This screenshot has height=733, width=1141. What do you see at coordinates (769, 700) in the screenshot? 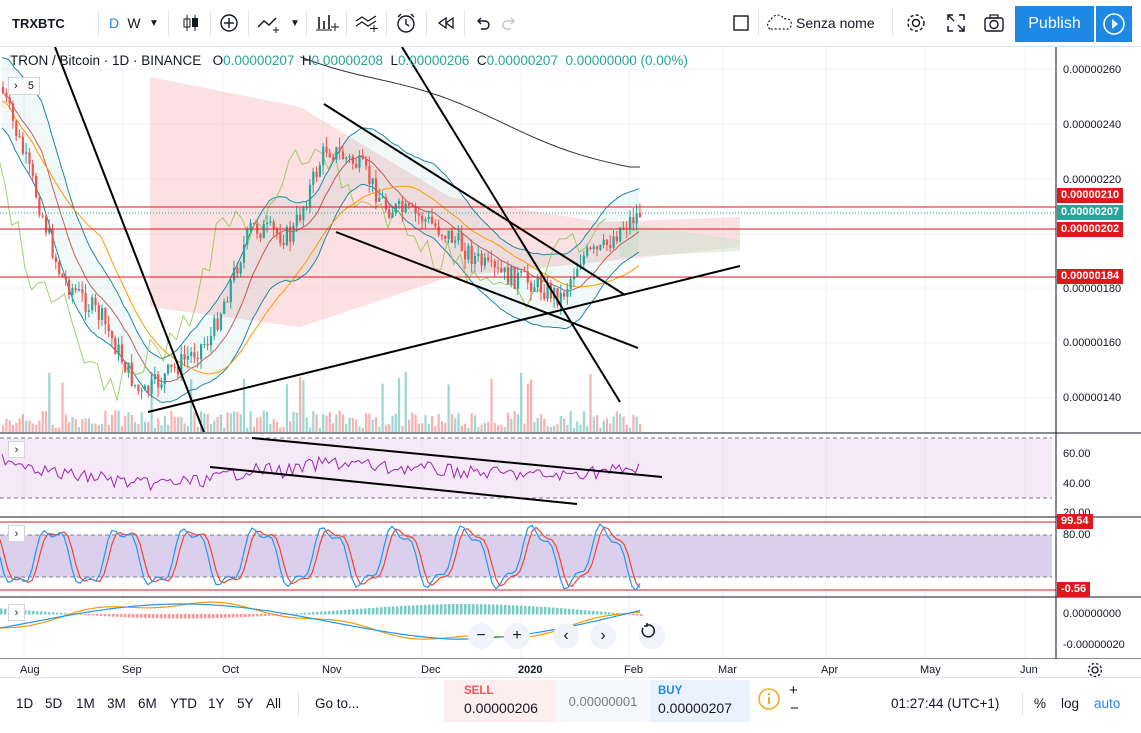
I see `trade-info-icon` at bounding box center [769, 700].